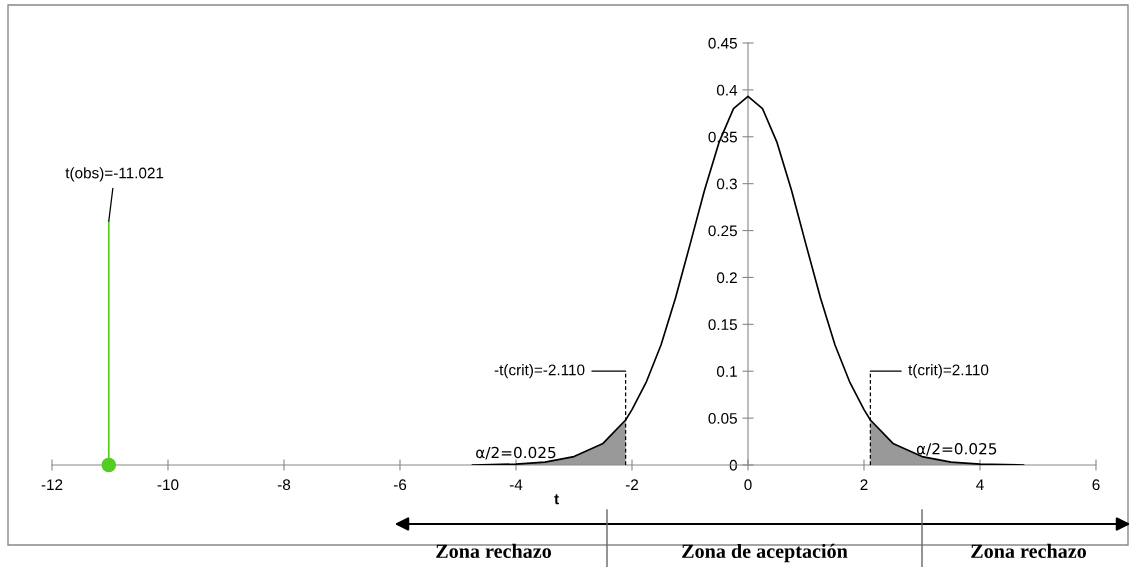 This screenshot has height=567, width=1135. I want to click on x-tick-label: 0, so click(748, 485).